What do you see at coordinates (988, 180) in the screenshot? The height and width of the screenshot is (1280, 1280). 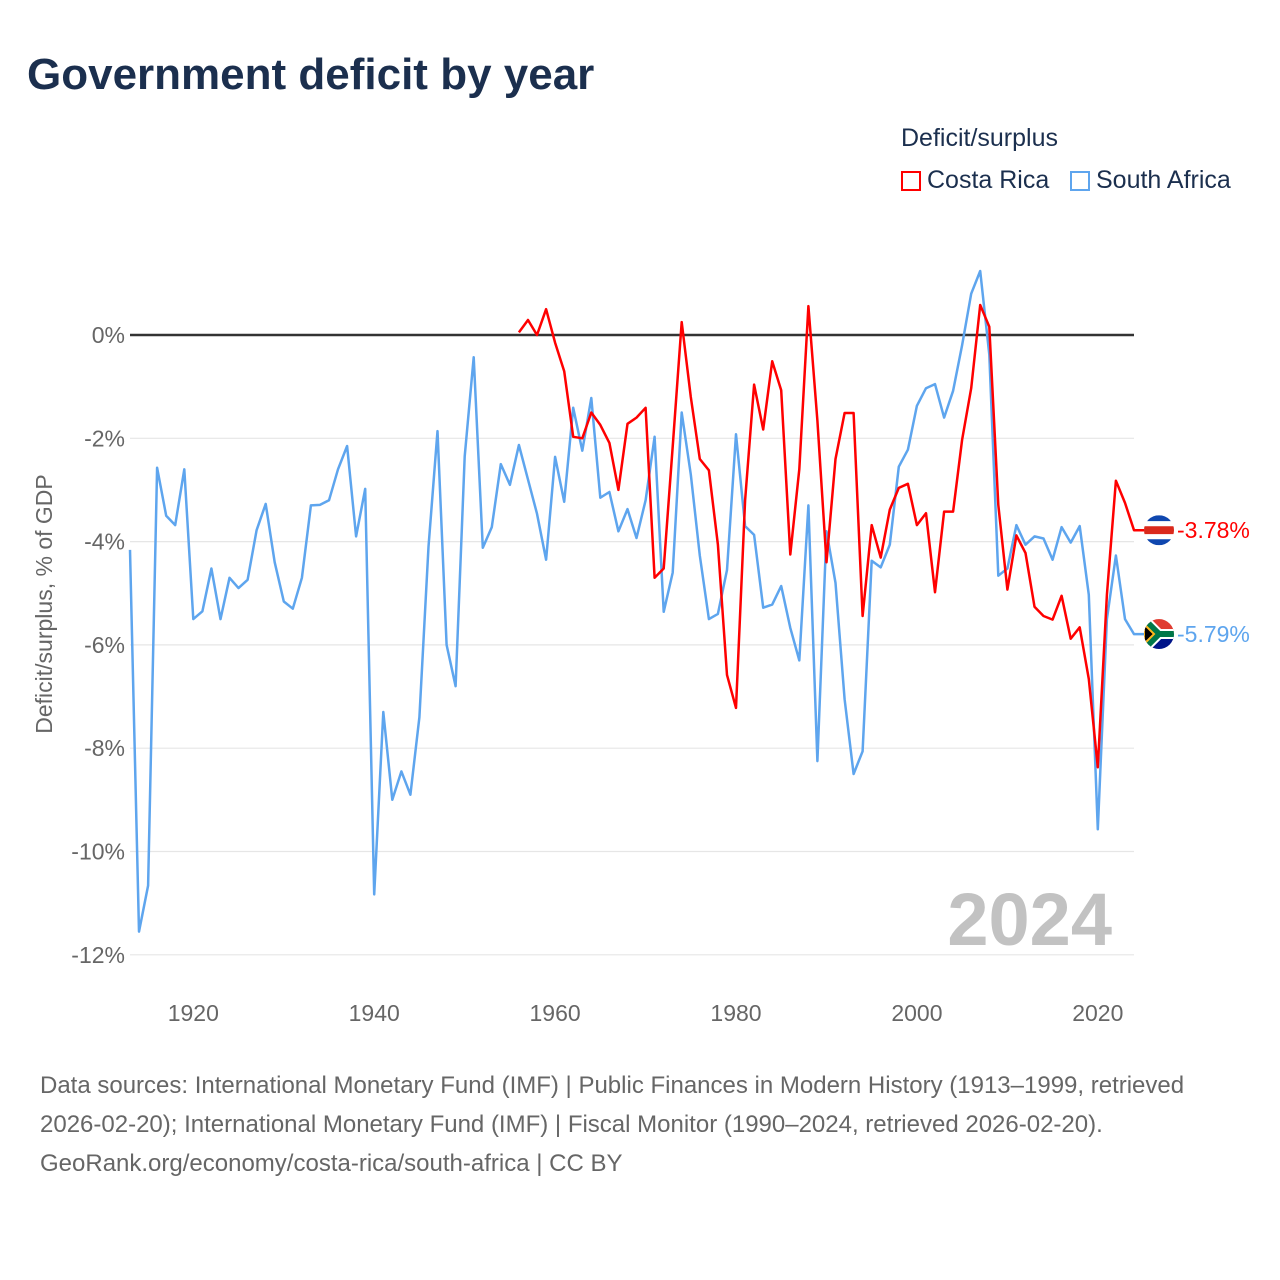 I see `legend-label: Costa Rica` at bounding box center [988, 180].